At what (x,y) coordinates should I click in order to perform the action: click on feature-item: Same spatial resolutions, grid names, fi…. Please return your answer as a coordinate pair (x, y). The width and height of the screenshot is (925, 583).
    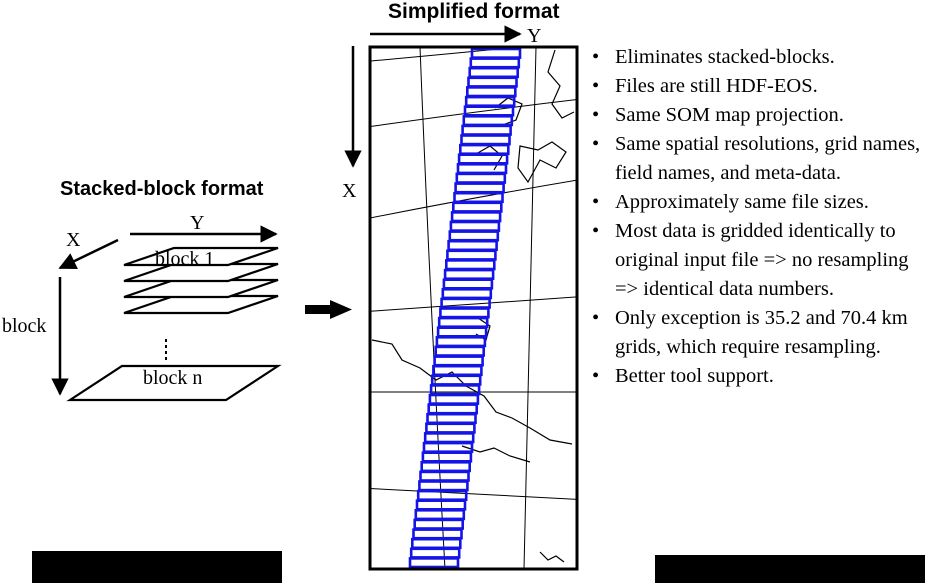
    Looking at the image, I should click on (756, 159).